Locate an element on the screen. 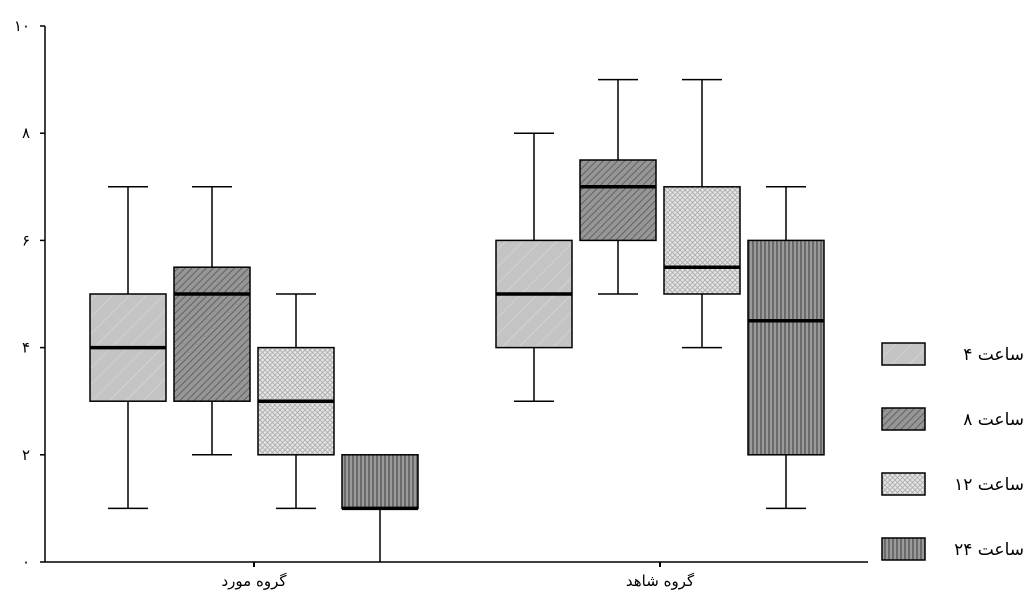 This screenshot has height=594, width=1029. y-tick-label: ۲ is located at coordinates (26, 455).